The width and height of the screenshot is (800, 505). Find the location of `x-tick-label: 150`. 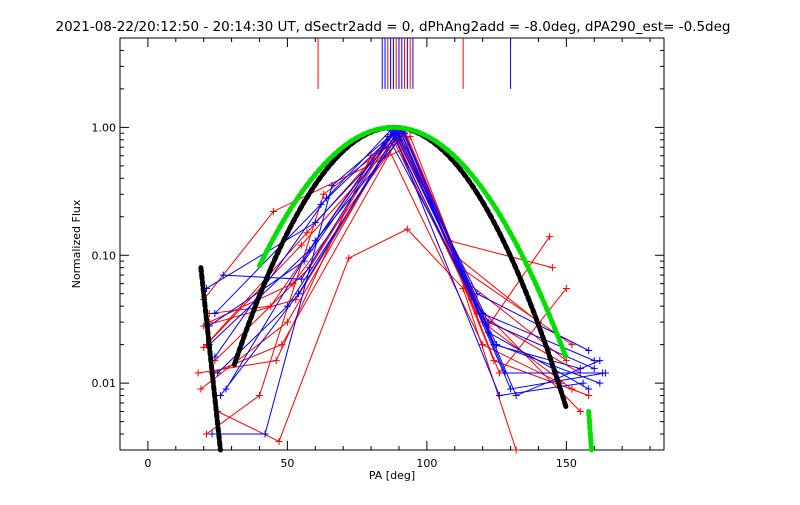

x-tick-label: 150 is located at coordinates (566, 463).